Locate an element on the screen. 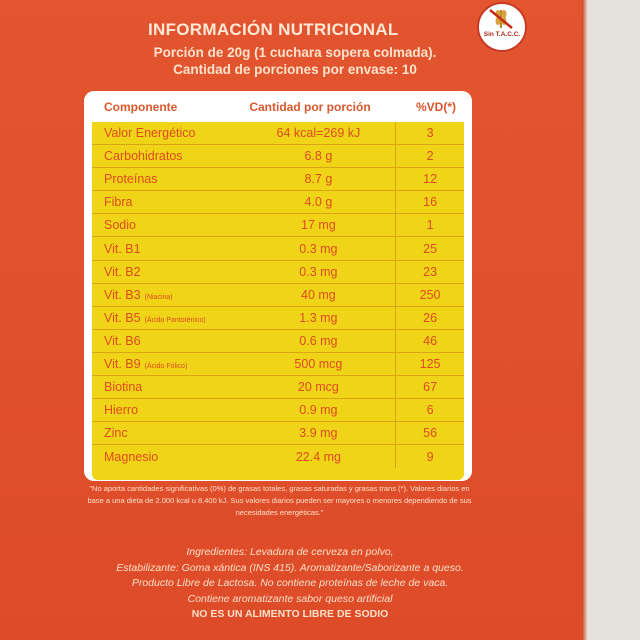 This screenshot has height=640, width=640. row-component: Vit. B5 (Ácido Pantoténico) is located at coordinates (167, 318).